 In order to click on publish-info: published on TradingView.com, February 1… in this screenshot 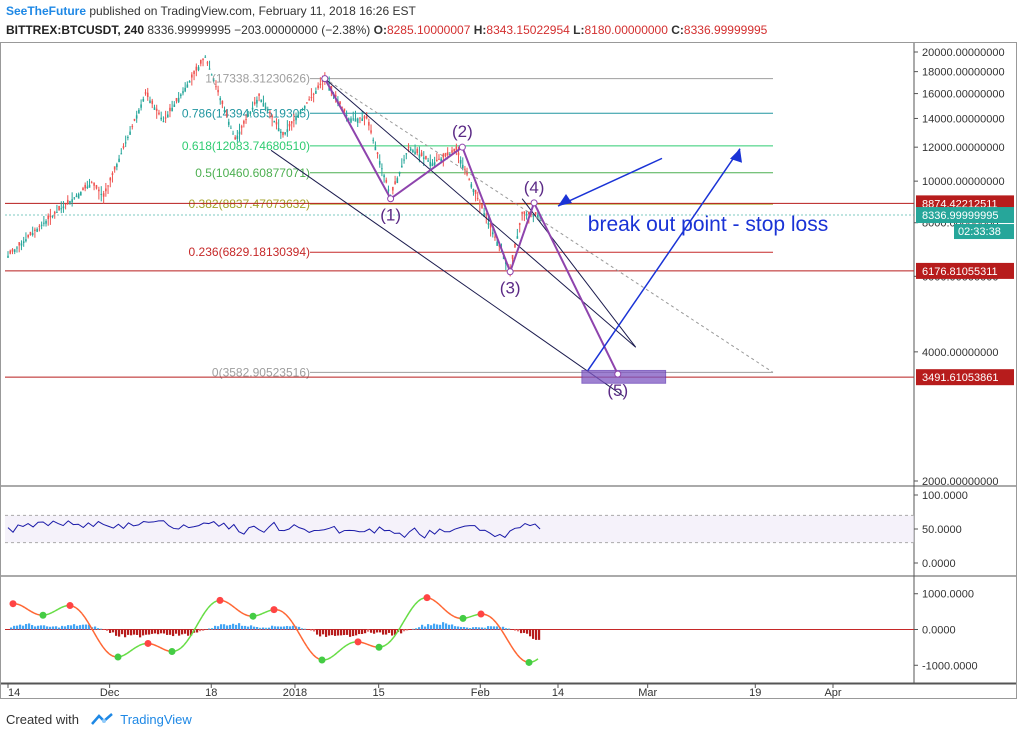, I will do `click(252, 11)`.